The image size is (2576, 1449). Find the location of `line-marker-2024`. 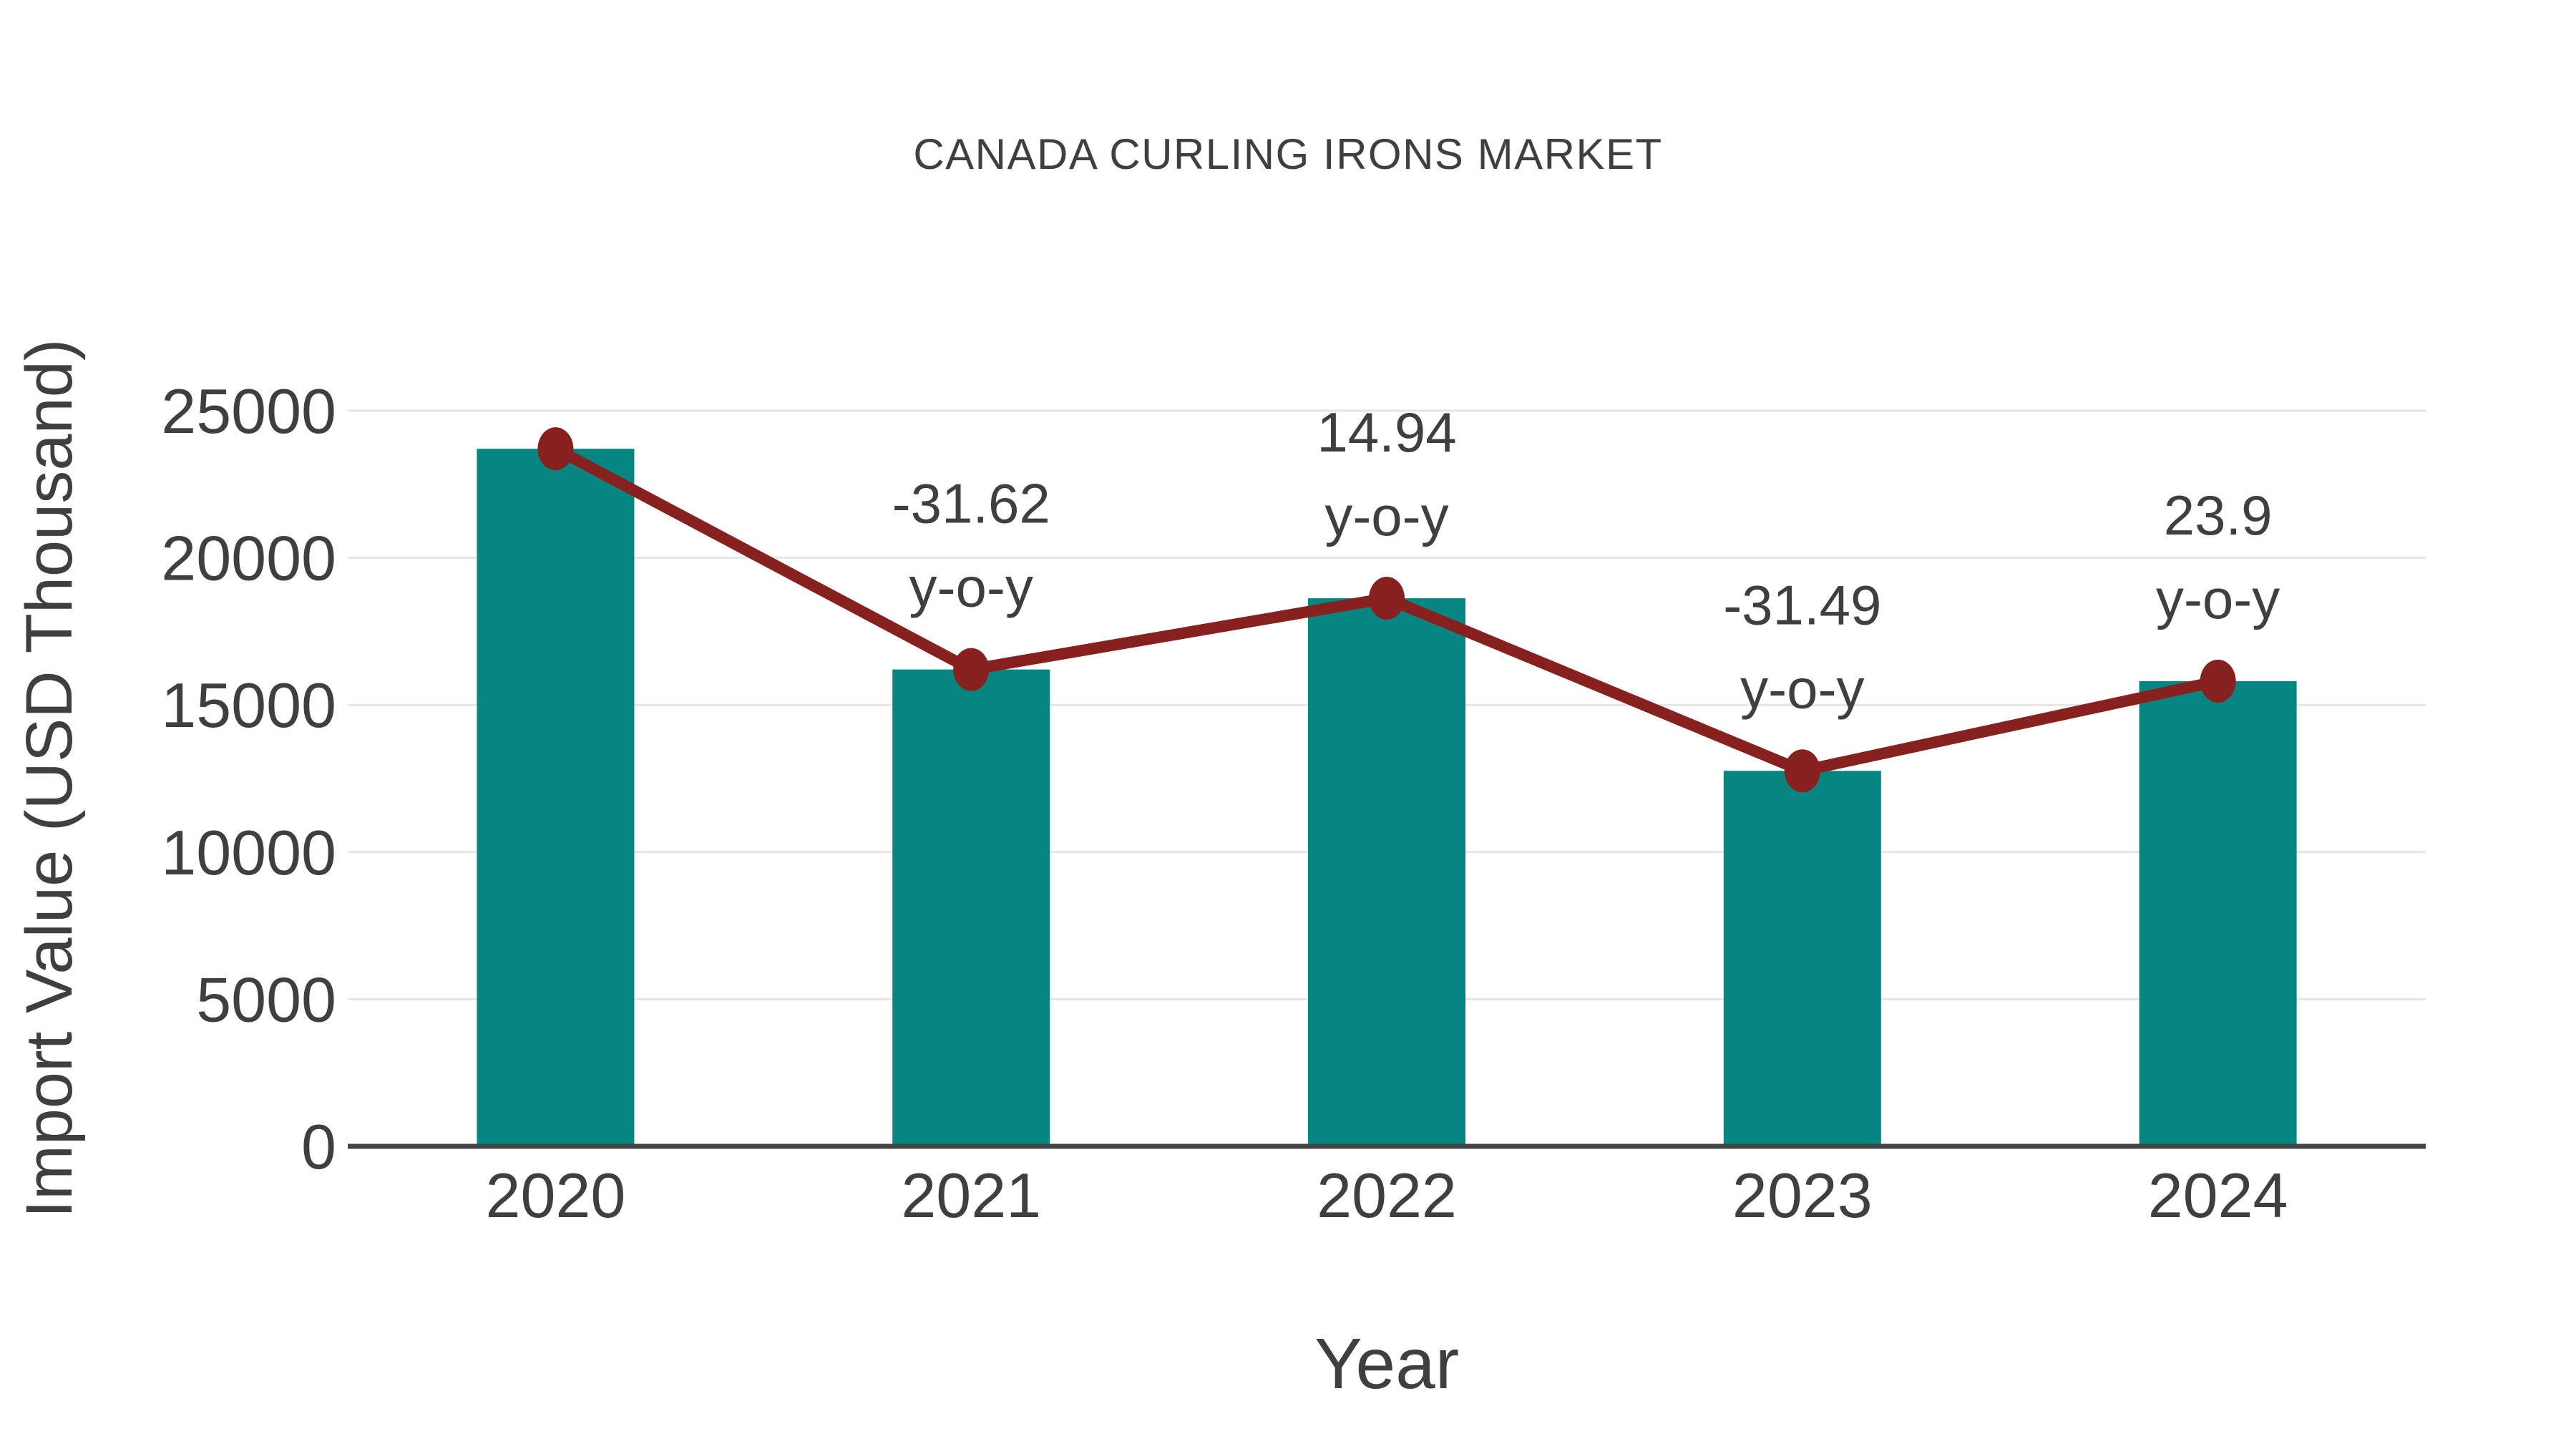

line-marker-2024 is located at coordinates (2218, 681).